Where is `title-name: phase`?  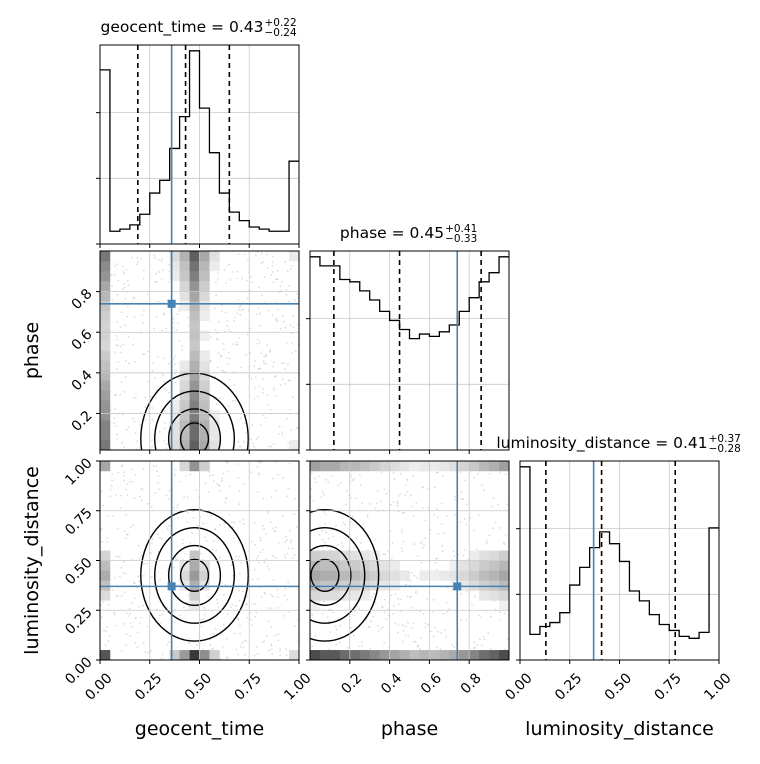 title-name: phase is located at coordinates (363, 233).